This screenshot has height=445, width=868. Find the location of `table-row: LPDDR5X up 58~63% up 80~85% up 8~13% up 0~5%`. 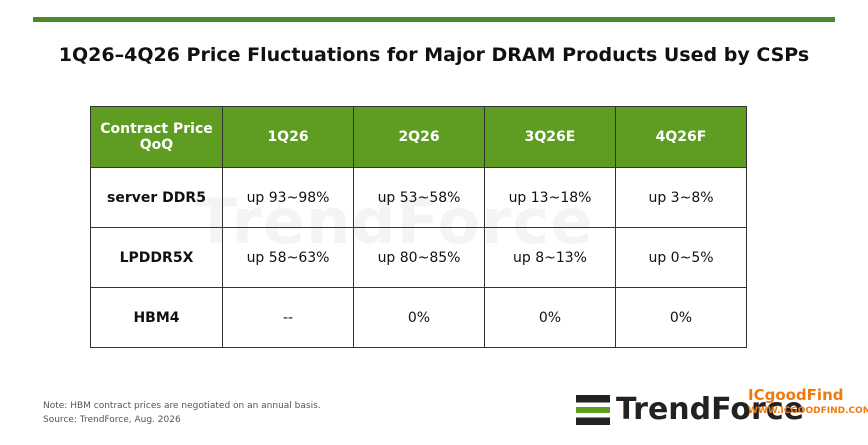

table-row: LPDDR5X up 58~63% up 80~85% up 8~13% up 0~5% is located at coordinates (418, 257).